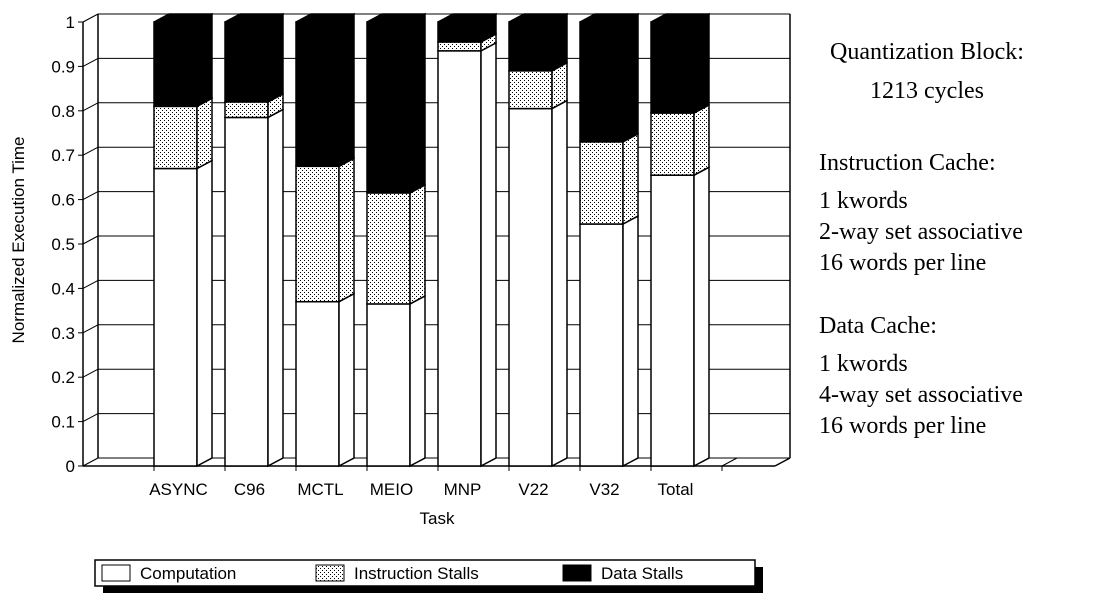 The image size is (1094, 607). Describe the element at coordinates (863, 201) in the screenshot. I see `icache-size: 1 kwords` at that location.